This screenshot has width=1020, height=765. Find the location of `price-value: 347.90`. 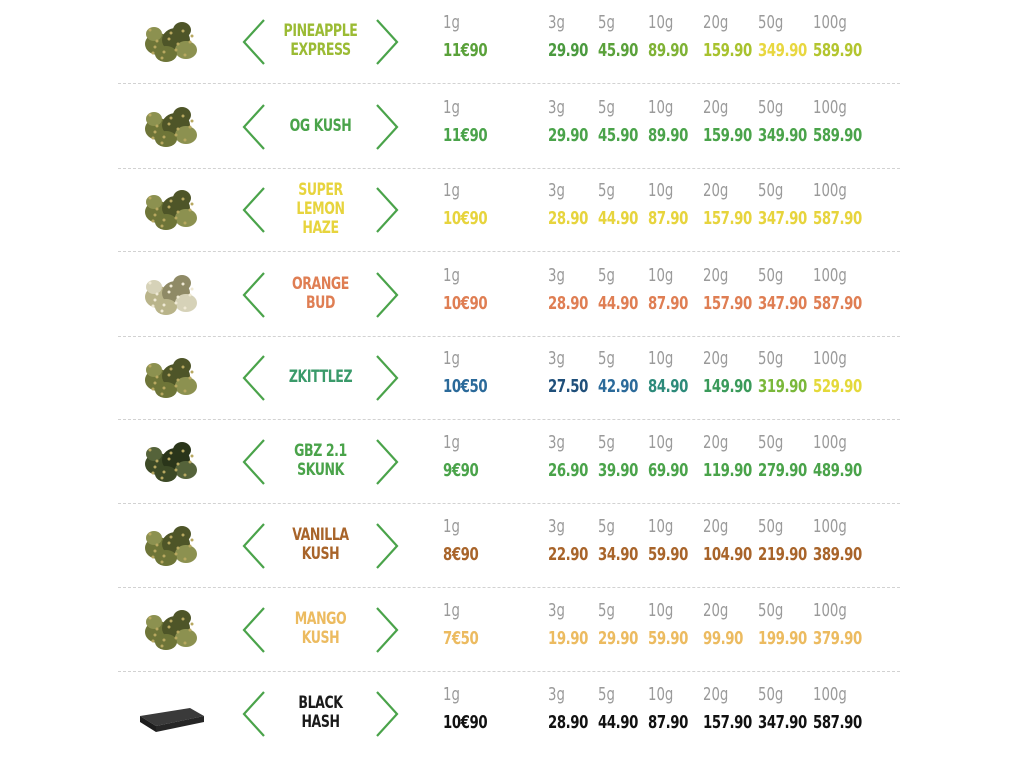

price-value: 347.90 is located at coordinates (782, 722).